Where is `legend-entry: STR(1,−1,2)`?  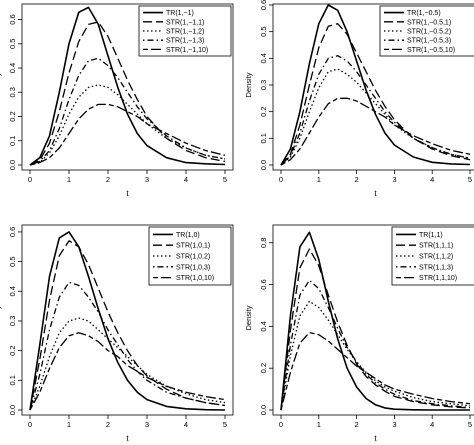 legend-entry: STR(1,−1,2) is located at coordinates (185, 32).